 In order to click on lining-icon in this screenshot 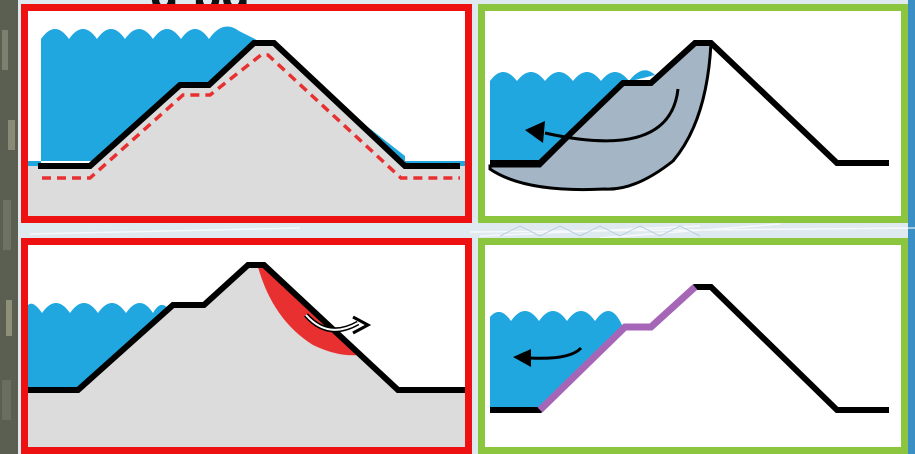, I will do `click(617, 348)`.